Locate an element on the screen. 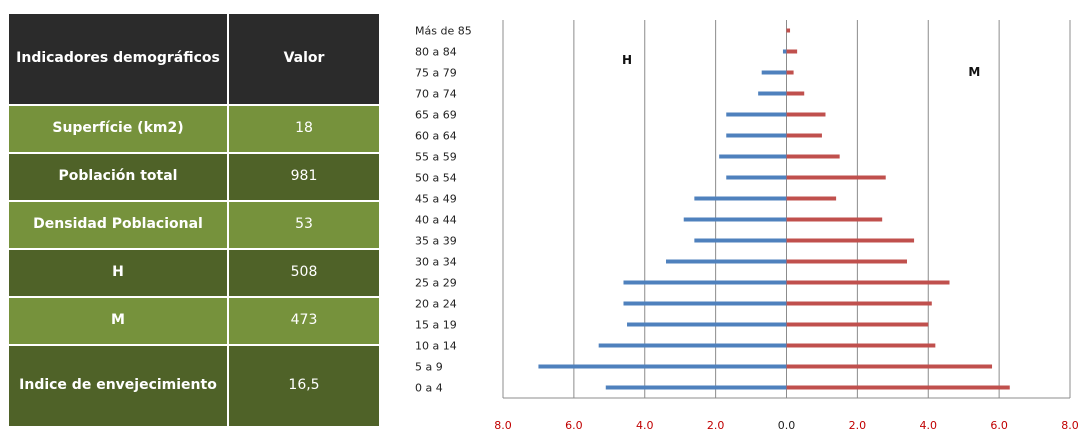  table-row: Densidad Poblacional 53 is located at coordinates (194, 226).